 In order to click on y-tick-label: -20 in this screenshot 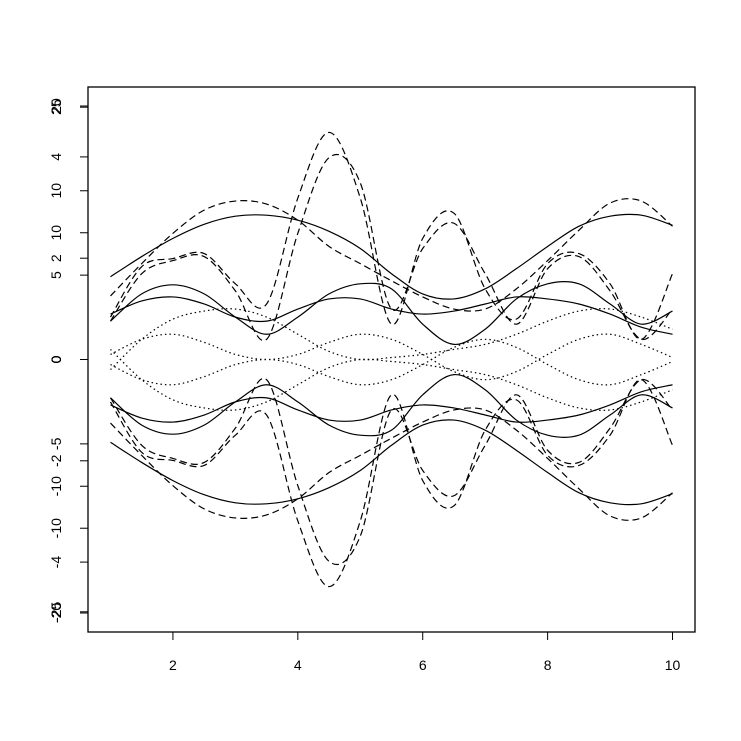, I will do `click(56, 613)`.